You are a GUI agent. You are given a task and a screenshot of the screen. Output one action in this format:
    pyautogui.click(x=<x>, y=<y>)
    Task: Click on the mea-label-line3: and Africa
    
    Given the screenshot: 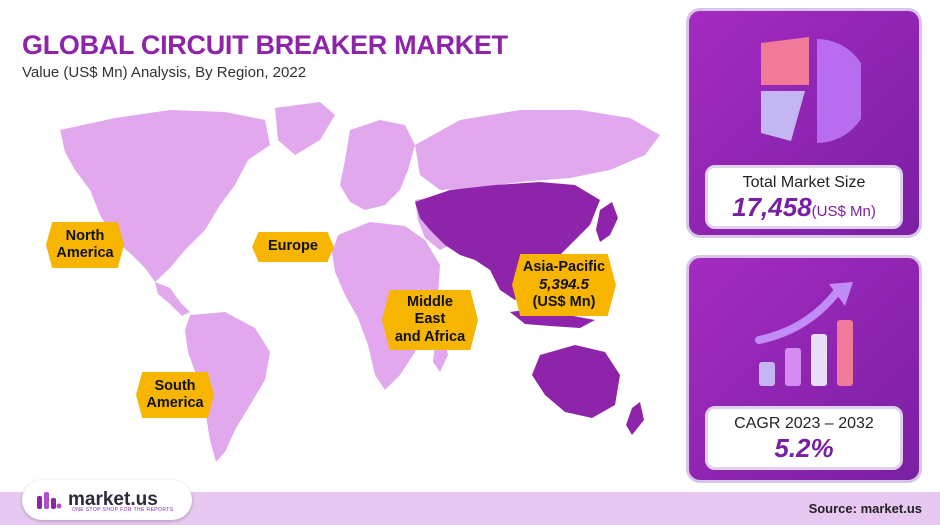 What is the action you would take?
    pyautogui.click(x=430, y=336)
    